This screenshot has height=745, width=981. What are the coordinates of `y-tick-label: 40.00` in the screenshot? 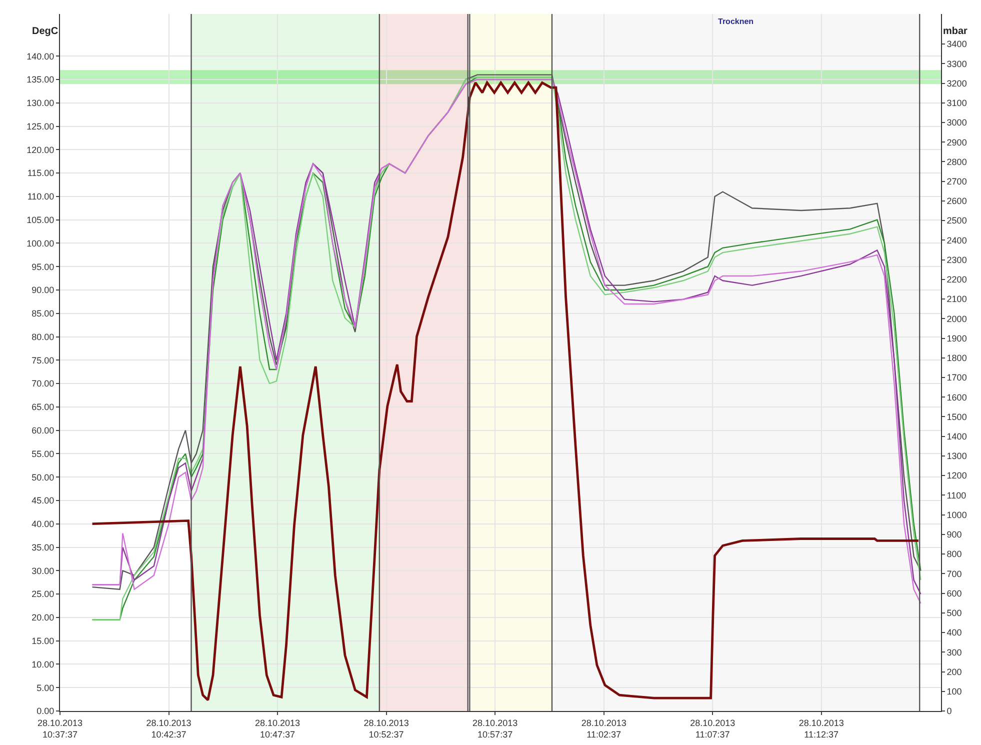 It's located at (43, 524).